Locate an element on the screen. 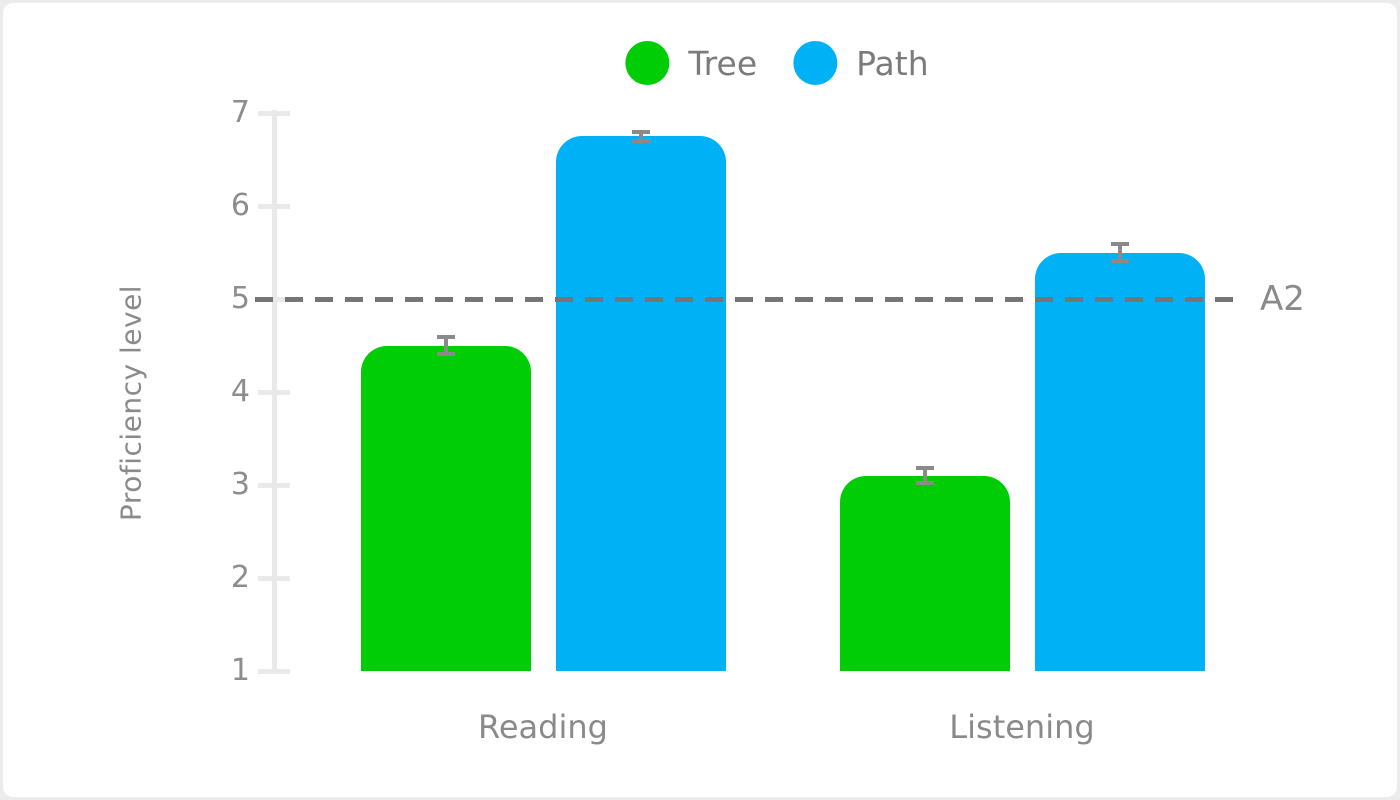 The height and width of the screenshot is (800, 1400). legend-item-path: Path is located at coordinates (861, 63).